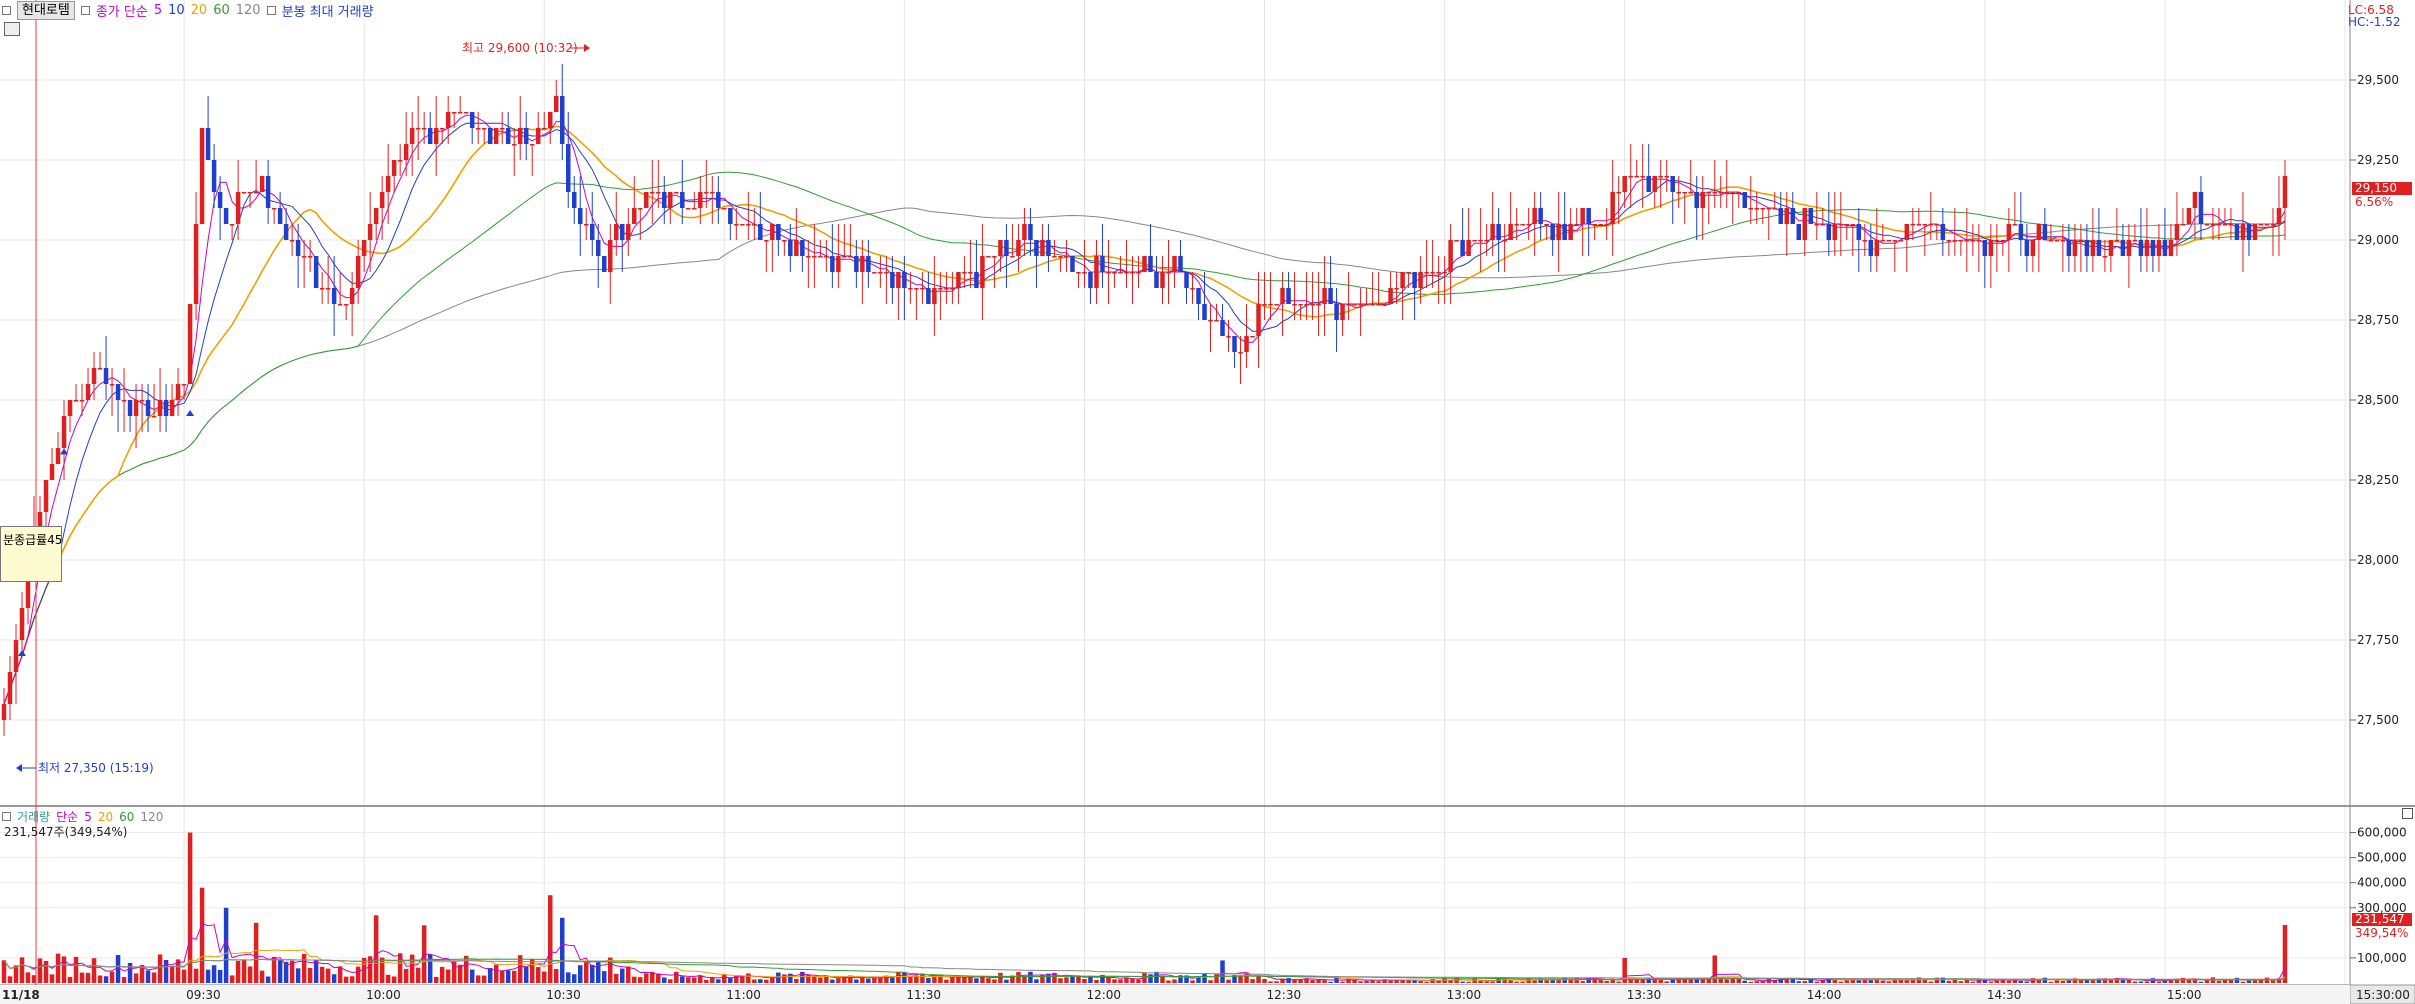 Image resolution: width=2415 pixels, height=1004 pixels. What do you see at coordinates (2407, 813) in the screenshot?
I see `panel-maximize-icon` at bounding box center [2407, 813].